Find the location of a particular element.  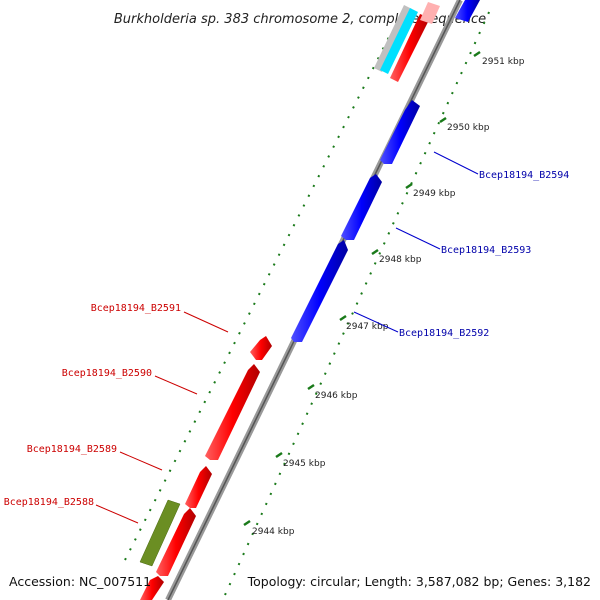

gene-label-b2593: Bcep18194_B2593 is located at coordinates (486, 250).